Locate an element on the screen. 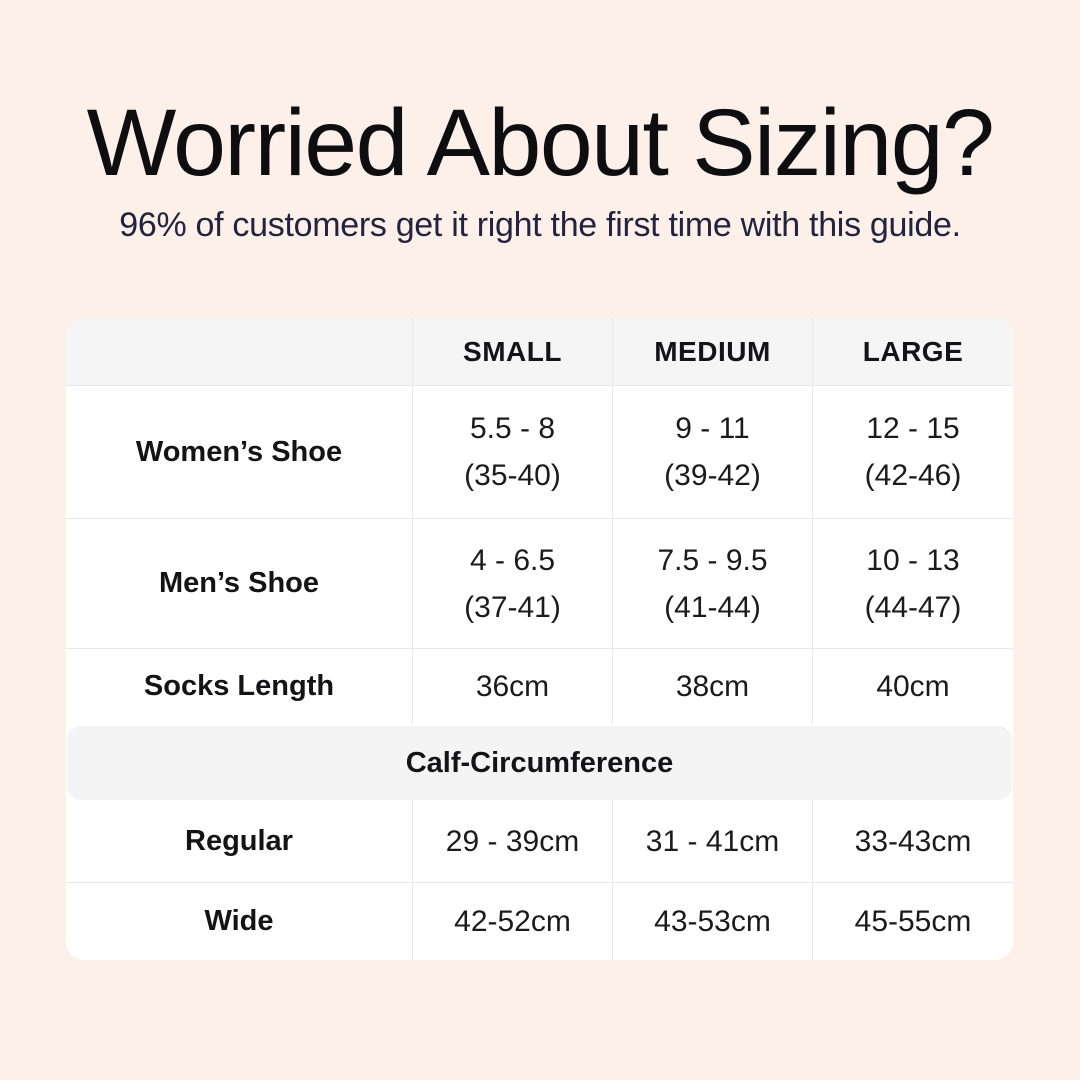 The image size is (1080, 1080). table-row-wide: Wide 42-52cm 43-53cm 45-55cm is located at coordinates (539, 921).